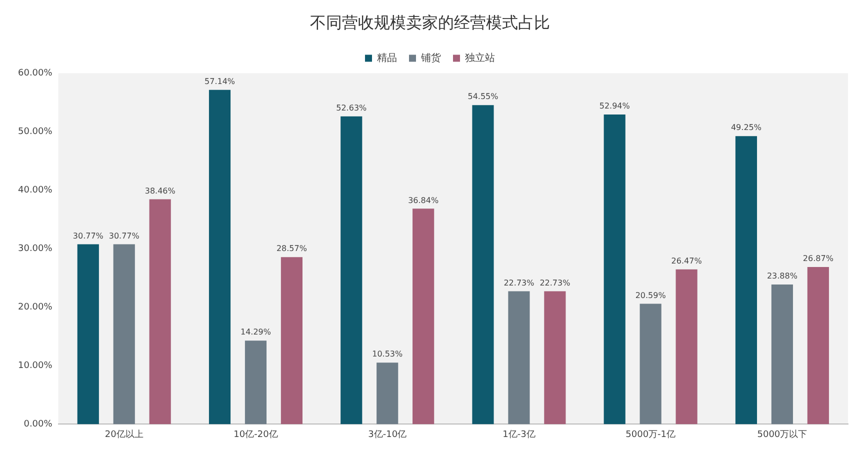  I want to click on x-tick-label: 20亿以上, so click(124, 434).